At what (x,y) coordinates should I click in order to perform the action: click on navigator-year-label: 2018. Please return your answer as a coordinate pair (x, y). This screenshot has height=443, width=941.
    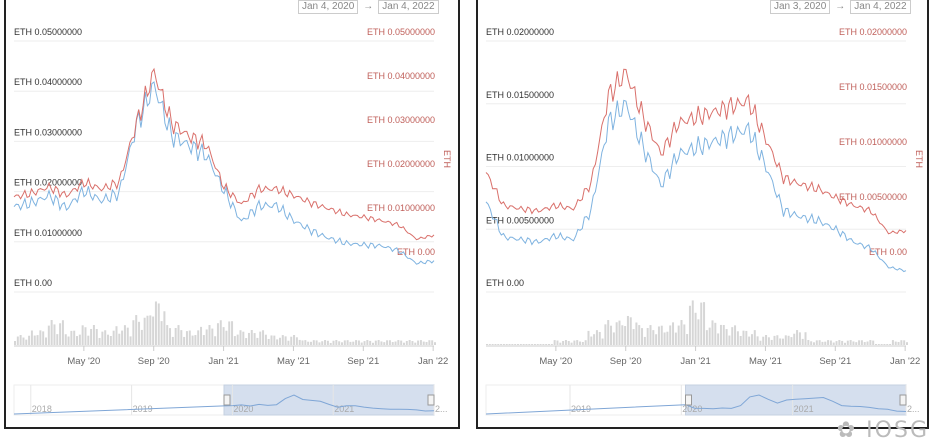
    Looking at the image, I should click on (42, 409).